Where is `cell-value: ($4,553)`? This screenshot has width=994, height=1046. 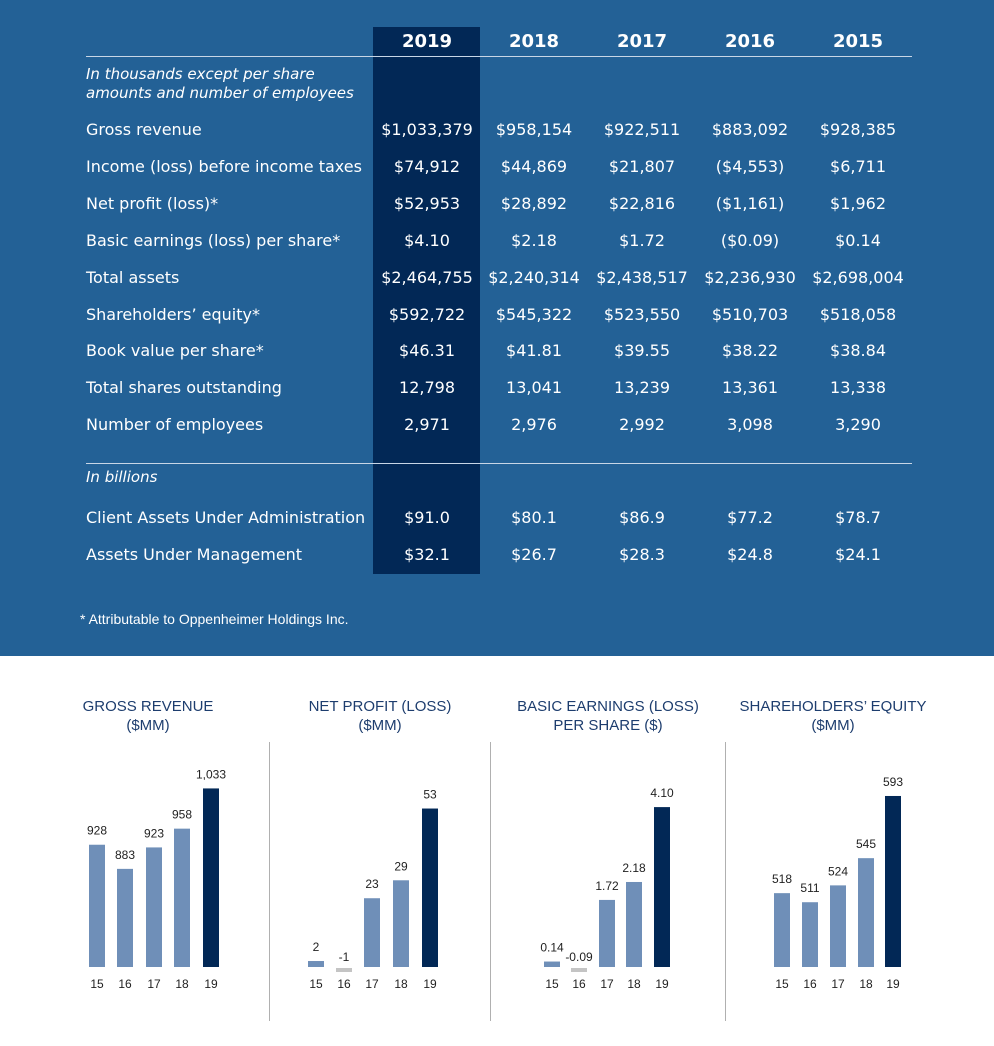
cell-value: ($4,553) is located at coordinates (750, 166).